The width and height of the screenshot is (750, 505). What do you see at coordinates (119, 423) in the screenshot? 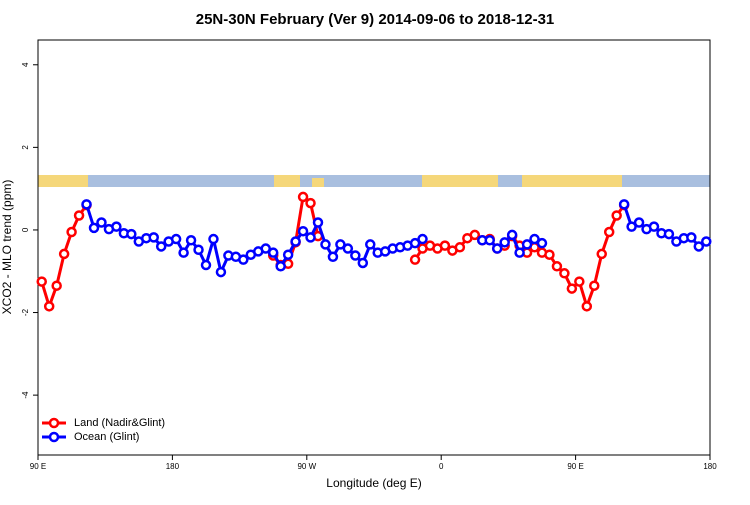
I see `legend-label: Land (Nadir&Glint)` at bounding box center [119, 423].